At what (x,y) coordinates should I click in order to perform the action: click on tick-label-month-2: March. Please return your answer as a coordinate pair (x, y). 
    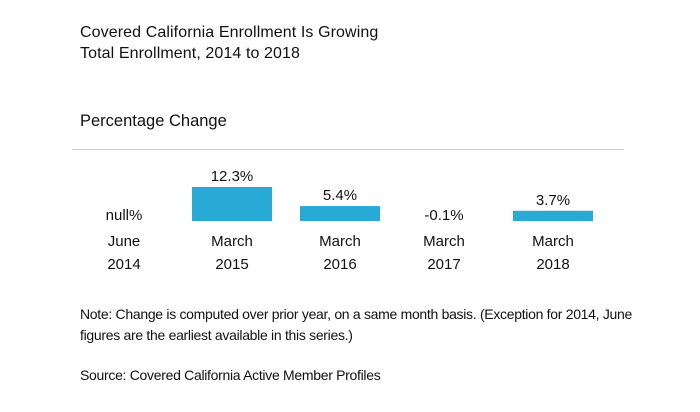
    Looking at the image, I should click on (340, 241).